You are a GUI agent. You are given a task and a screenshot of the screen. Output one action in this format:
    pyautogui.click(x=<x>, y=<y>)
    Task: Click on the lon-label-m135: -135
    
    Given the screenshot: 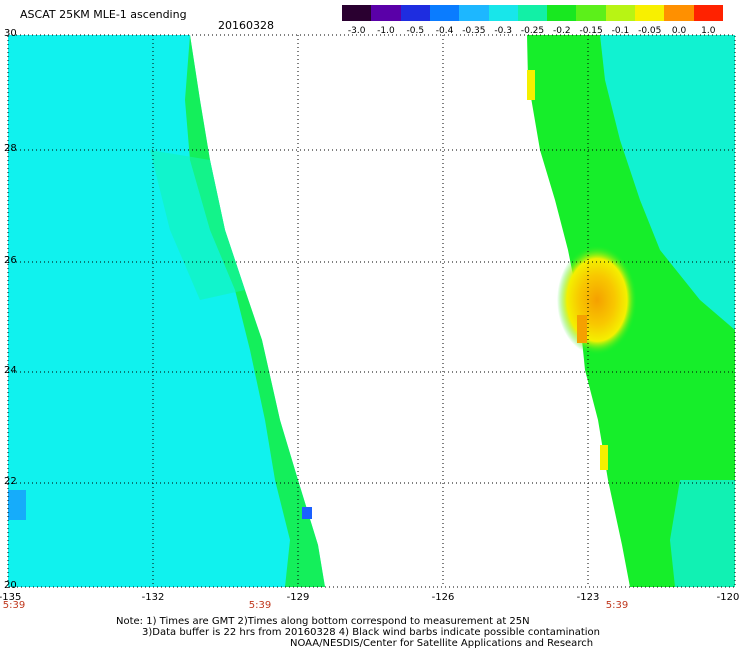 What is the action you would take?
    pyautogui.click(x=11, y=597)
    